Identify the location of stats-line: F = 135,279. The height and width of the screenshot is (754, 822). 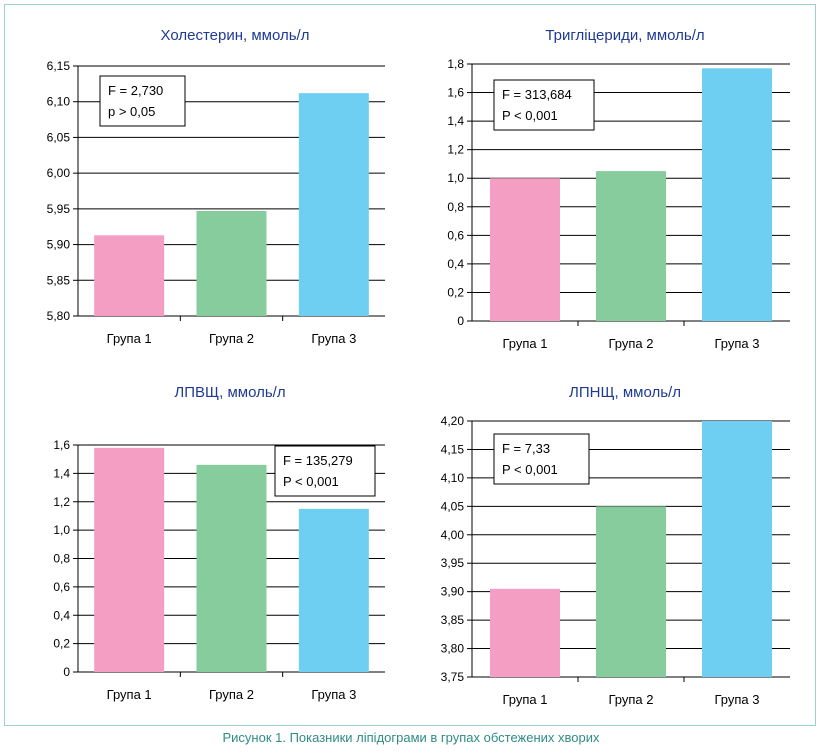
(318, 460).